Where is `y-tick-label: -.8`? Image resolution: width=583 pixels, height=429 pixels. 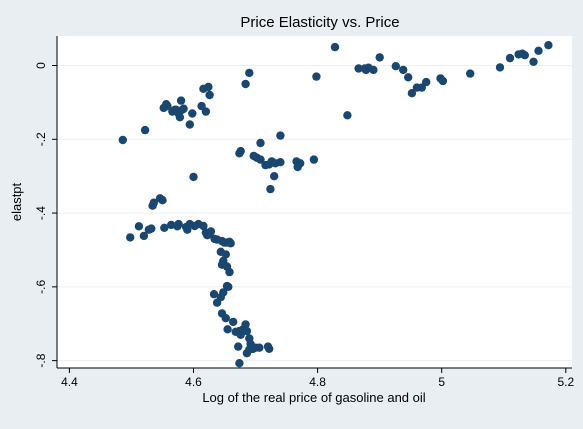
y-tick-label: -.8 is located at coordinates (41, 360).